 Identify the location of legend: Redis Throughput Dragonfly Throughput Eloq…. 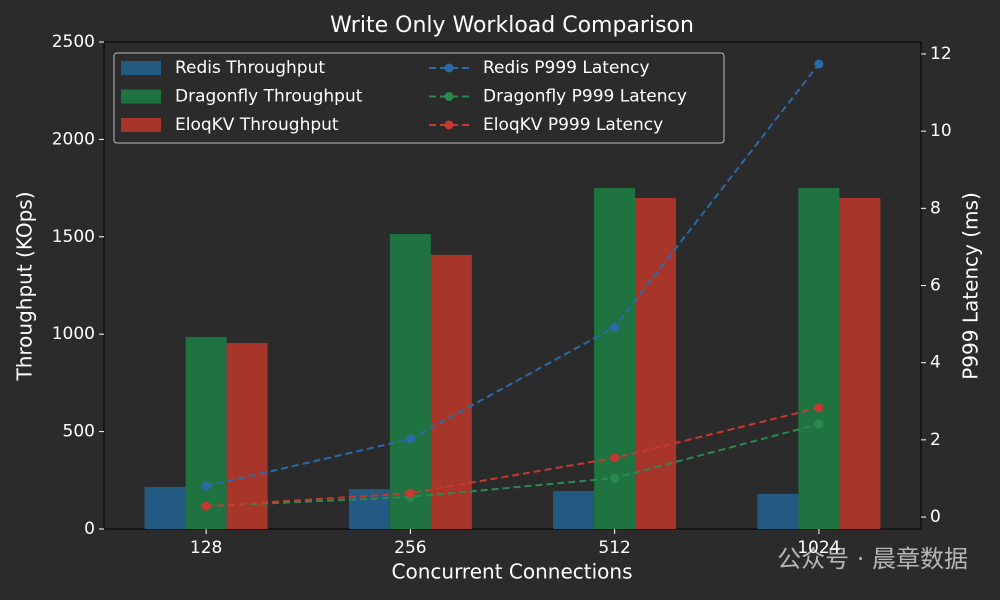
(419, 98).